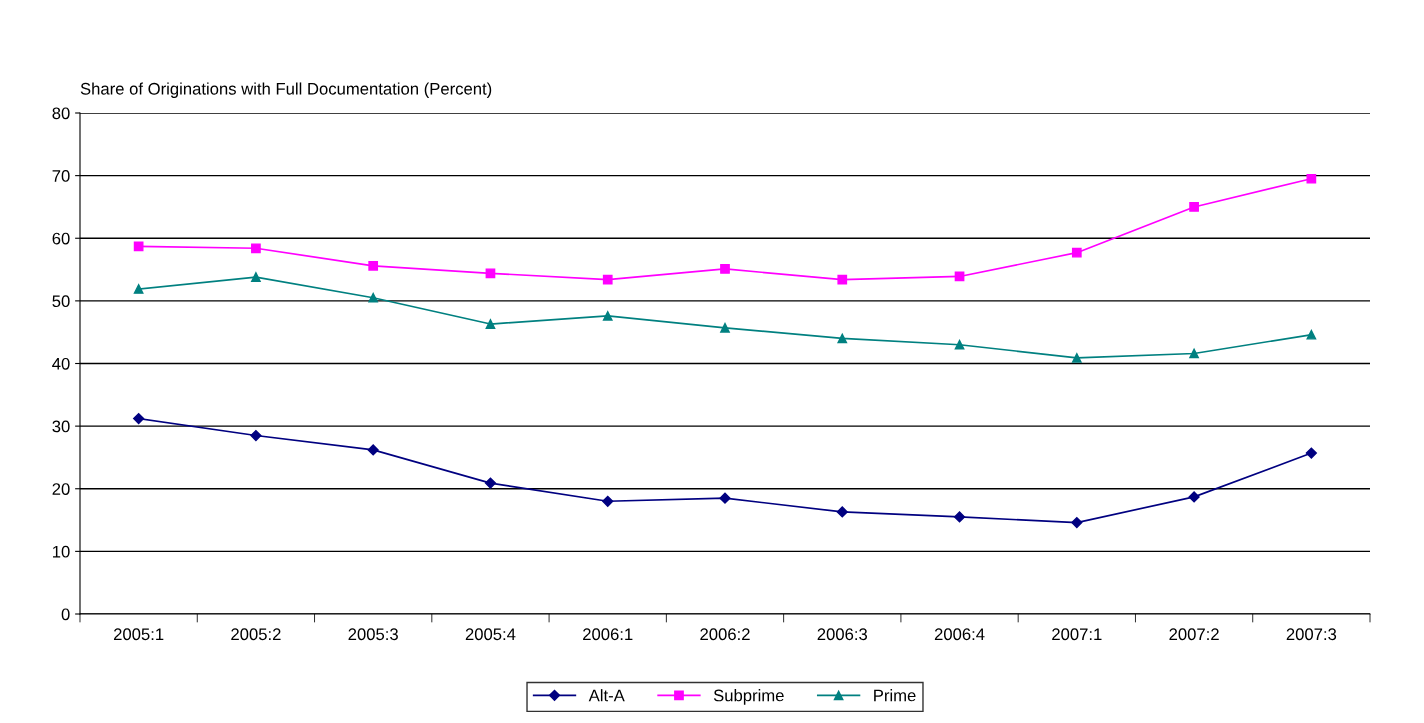  Describe the element at coordinates (256, 634) in the screenshot. I see `x-tick-label: 2005:2` at that location.